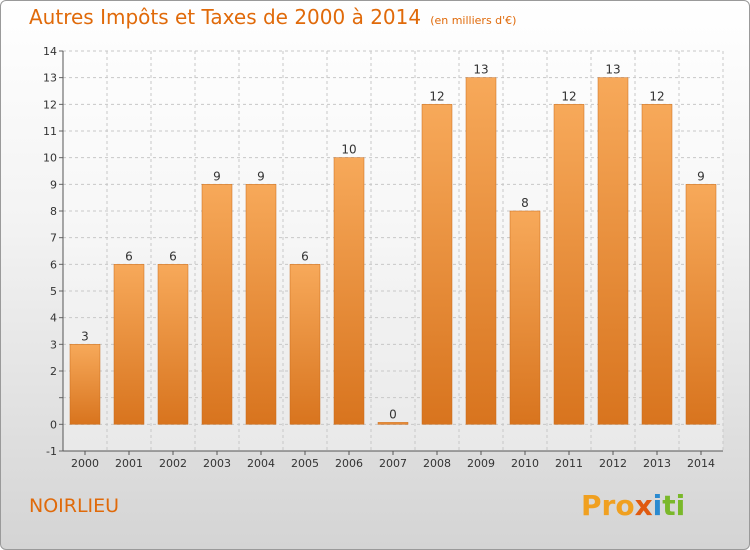 The width and height of the screenshot is (750, 550). I want to click on proxiti-logo: Proxiti, so click(633, 505).